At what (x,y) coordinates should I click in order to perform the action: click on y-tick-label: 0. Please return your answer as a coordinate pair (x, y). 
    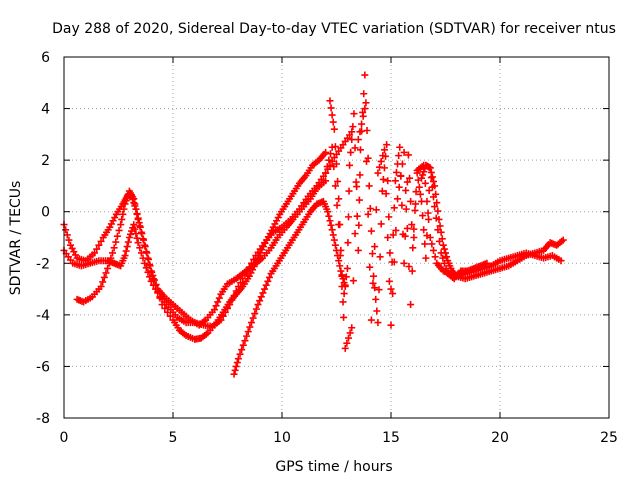
    Looking at the image, I should click on (45, 213).